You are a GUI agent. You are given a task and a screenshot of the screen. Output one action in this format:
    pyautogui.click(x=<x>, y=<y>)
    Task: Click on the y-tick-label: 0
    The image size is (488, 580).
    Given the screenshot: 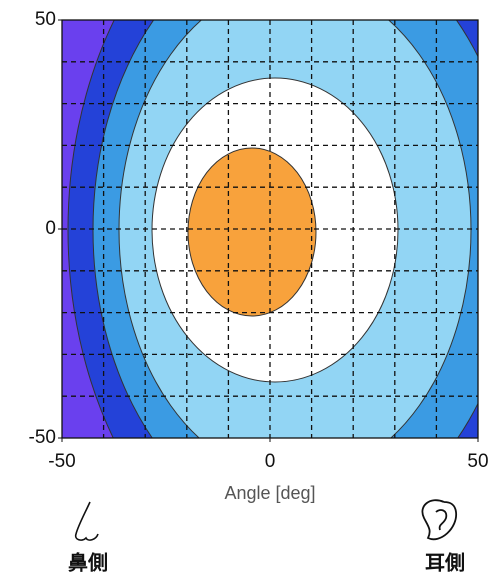 What is the action you would take?
    pyautogui.click(x=50, y=228)
    